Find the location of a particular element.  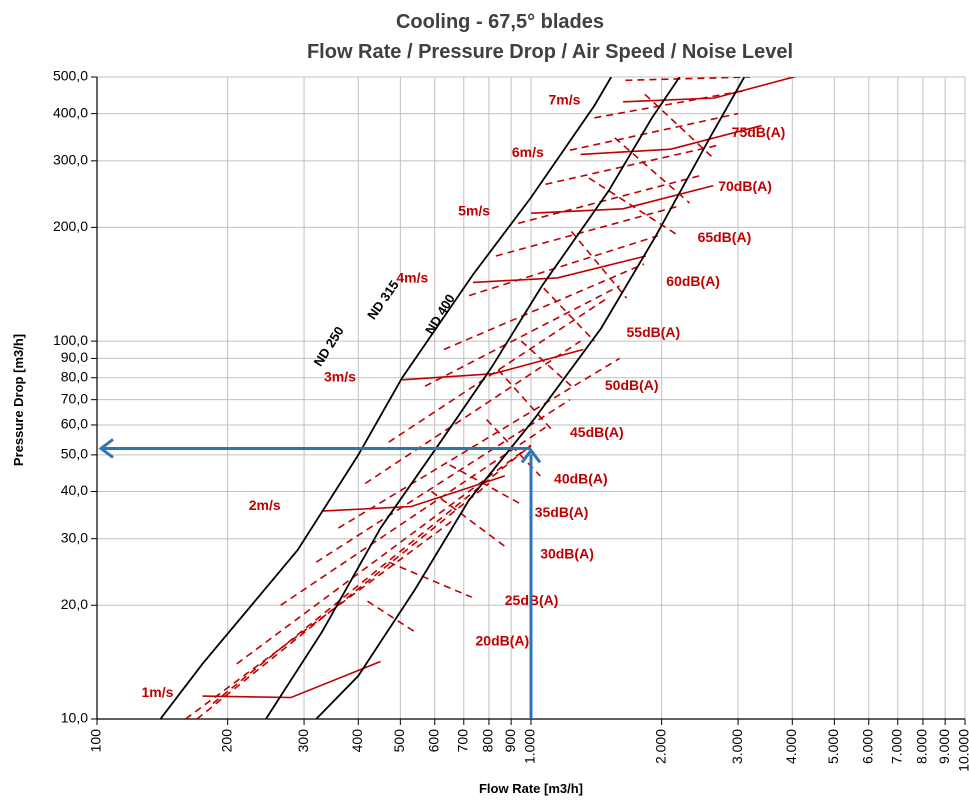

y-axis-label: Pressure Drop [m3/h] is located at coordinates (18, 400).